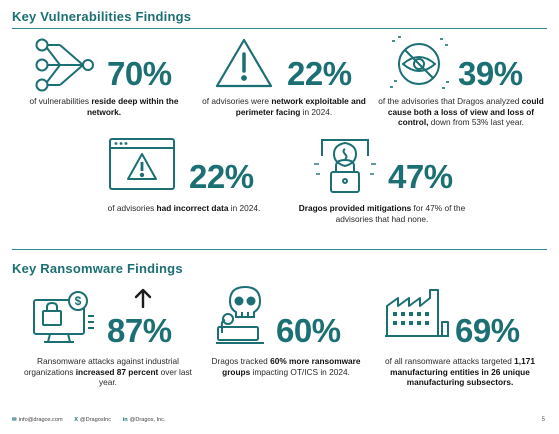  Describe the element at coordinates (308, 330) in the screenshot. I see `stat-60-value: 60%` at that location.